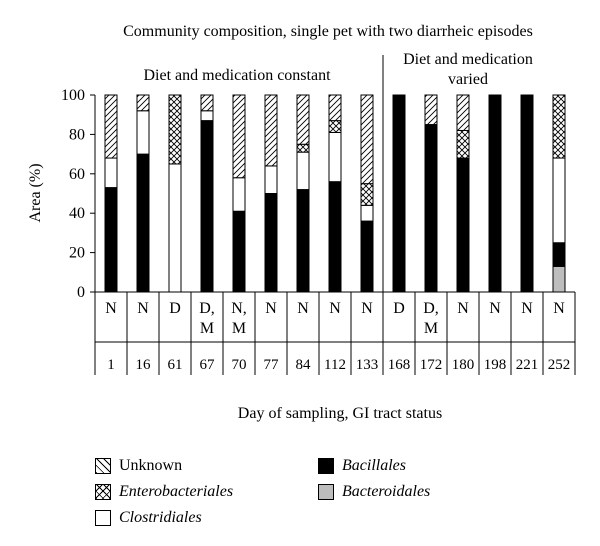 The width and height of the screenshot is (600, 546). What do you see at coordinates (176, 491) in the screenshot?
I see `legend-label: Enterobacteriales` at bounding box center [176, 491].